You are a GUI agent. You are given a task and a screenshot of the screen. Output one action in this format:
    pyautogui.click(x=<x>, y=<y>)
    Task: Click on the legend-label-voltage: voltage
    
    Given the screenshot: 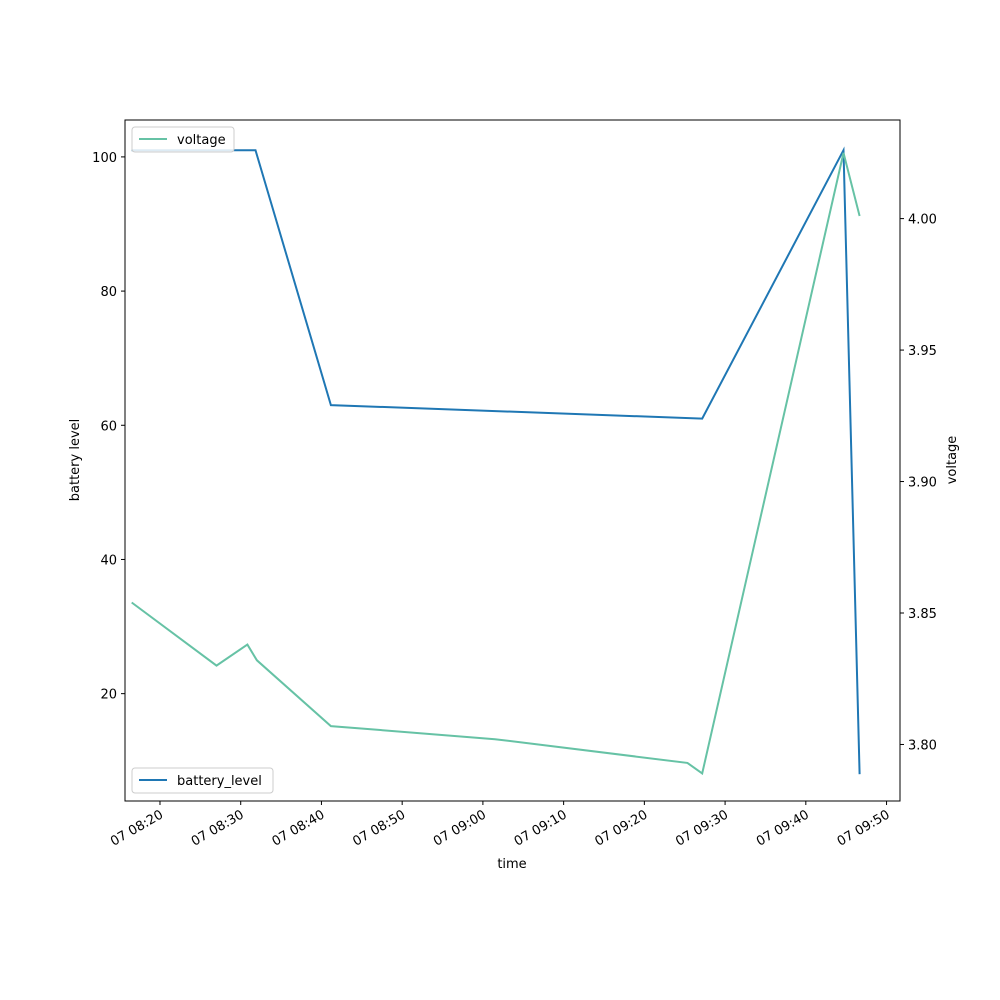 What is the action you would take?
    pyautogui.click(x=201, y=140)
    